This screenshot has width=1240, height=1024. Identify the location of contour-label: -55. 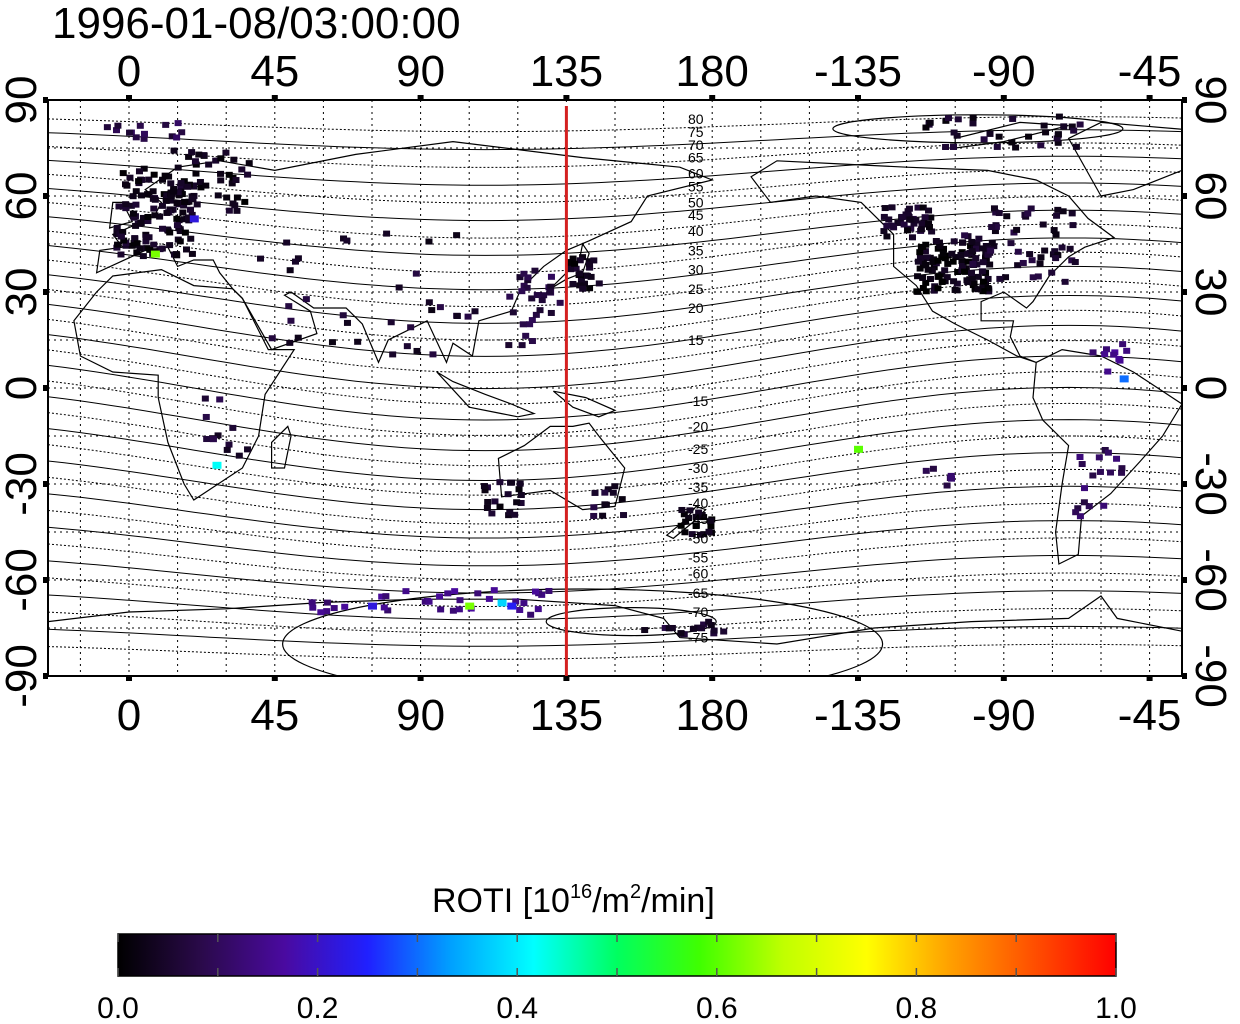
(698, 558).